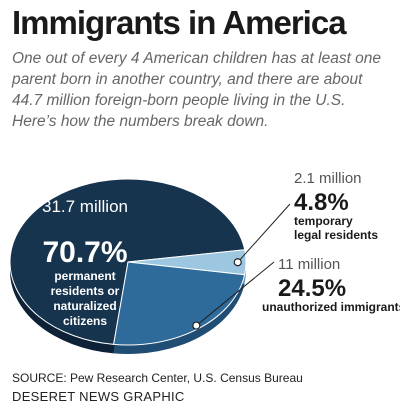 The image size is (400, 411). What do you see at coordinates (264, 233) in the screenshot?
I see `callout-line-temporary` at bounding box center [264, 233].